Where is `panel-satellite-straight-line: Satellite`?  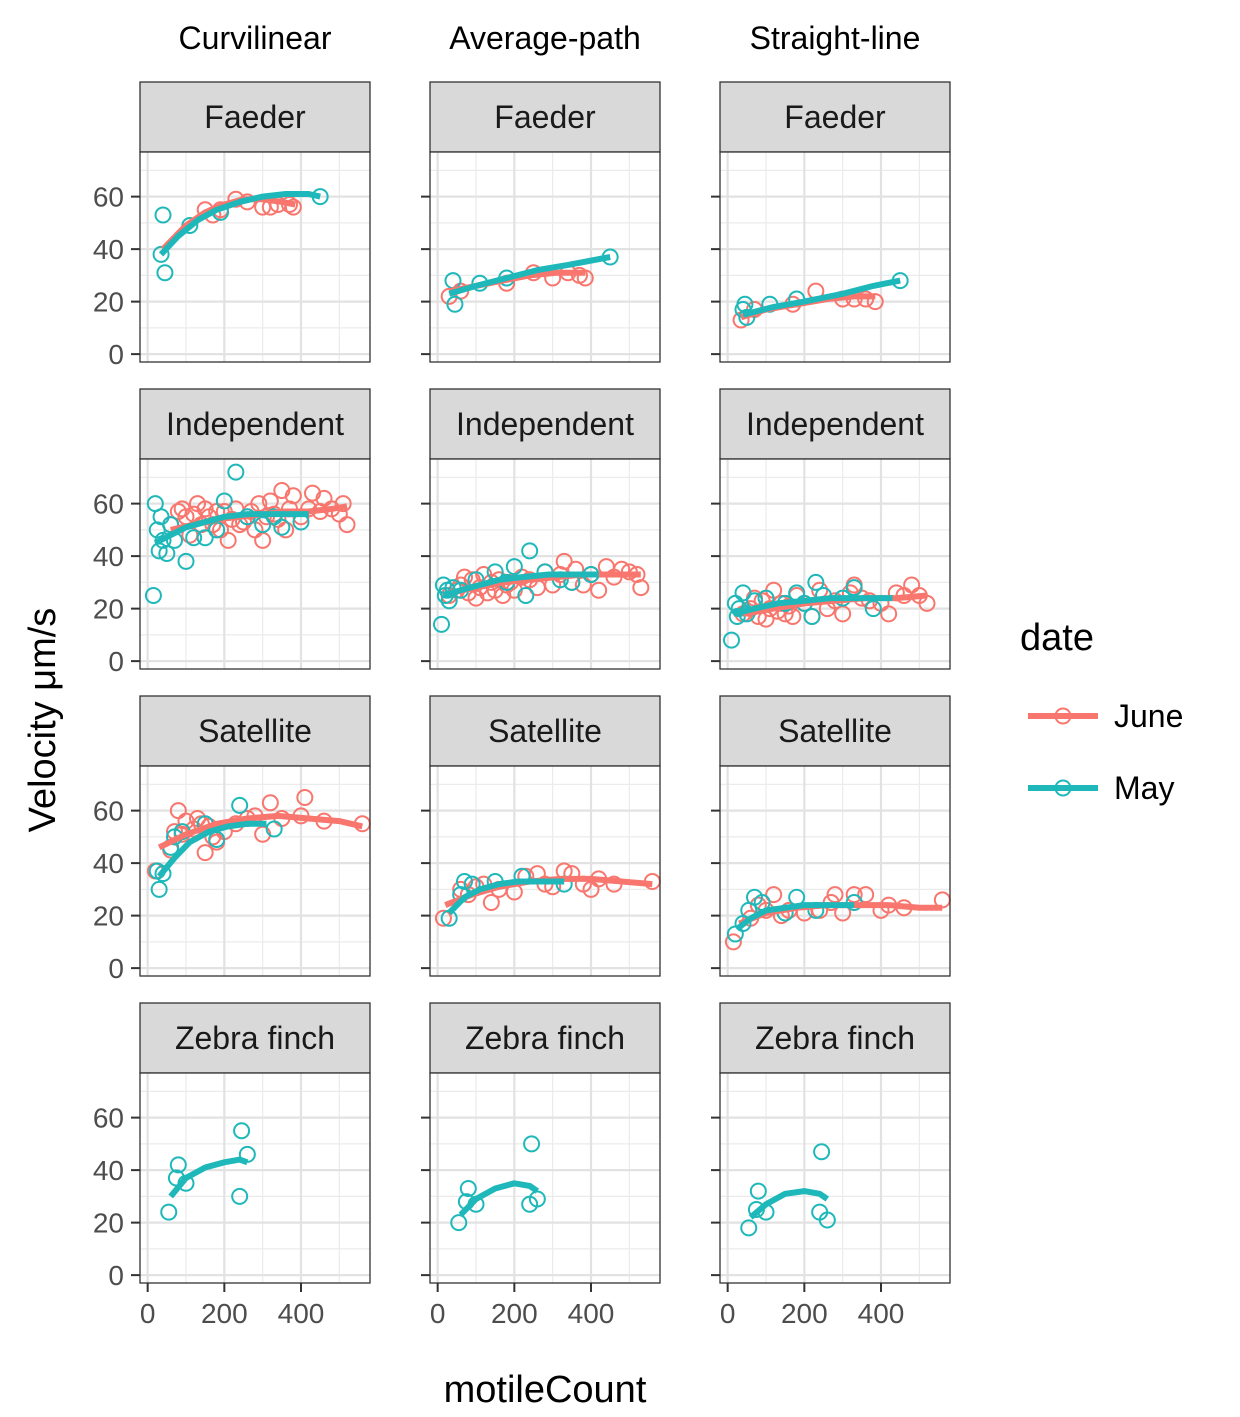
panel-satellite-straight-line: Satellite is located at coordinates (831, 836).